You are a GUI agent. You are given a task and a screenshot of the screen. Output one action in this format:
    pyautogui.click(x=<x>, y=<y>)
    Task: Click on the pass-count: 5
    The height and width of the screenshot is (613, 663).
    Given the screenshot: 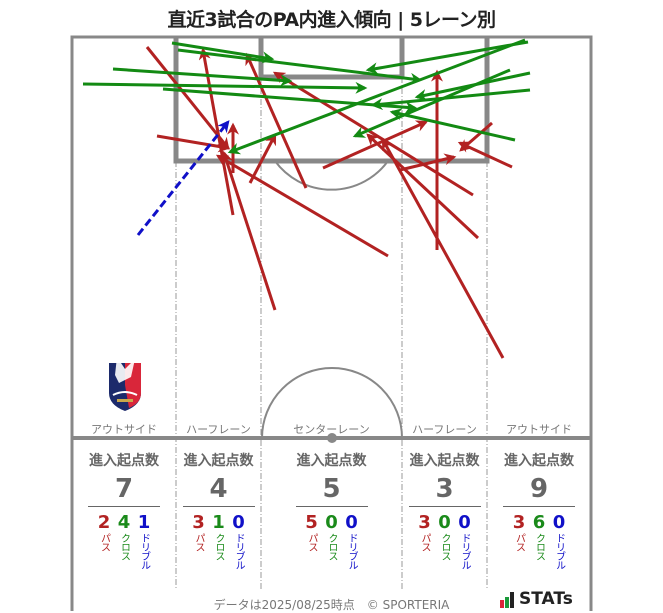 What is the action you would take?
    pyautogui.click(x=311, y=522)
    